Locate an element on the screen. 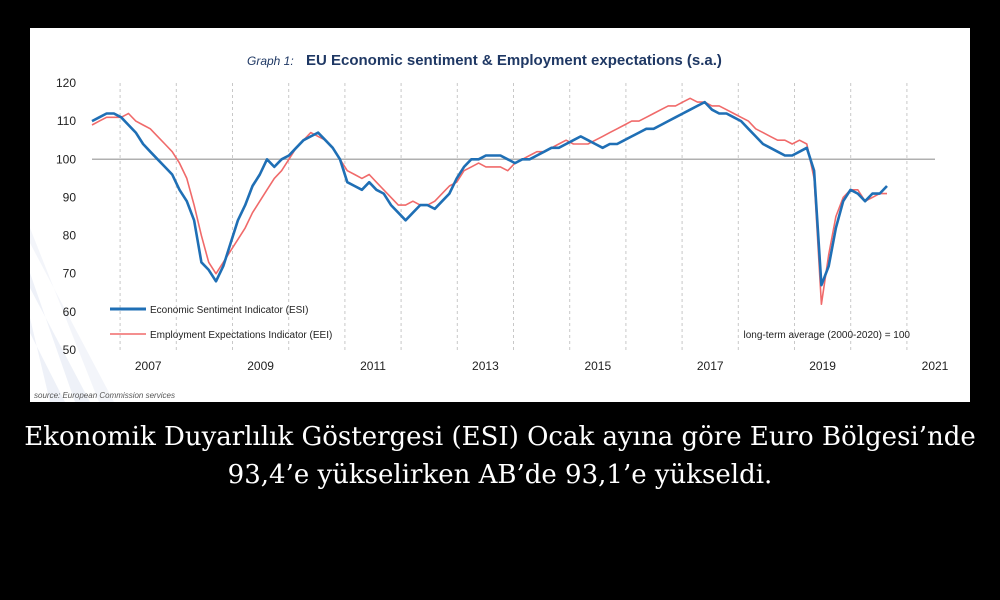 The width and height of the screenshot is (1000, 600). x-tick-label: 2009 is located at coordinates (260, 366).